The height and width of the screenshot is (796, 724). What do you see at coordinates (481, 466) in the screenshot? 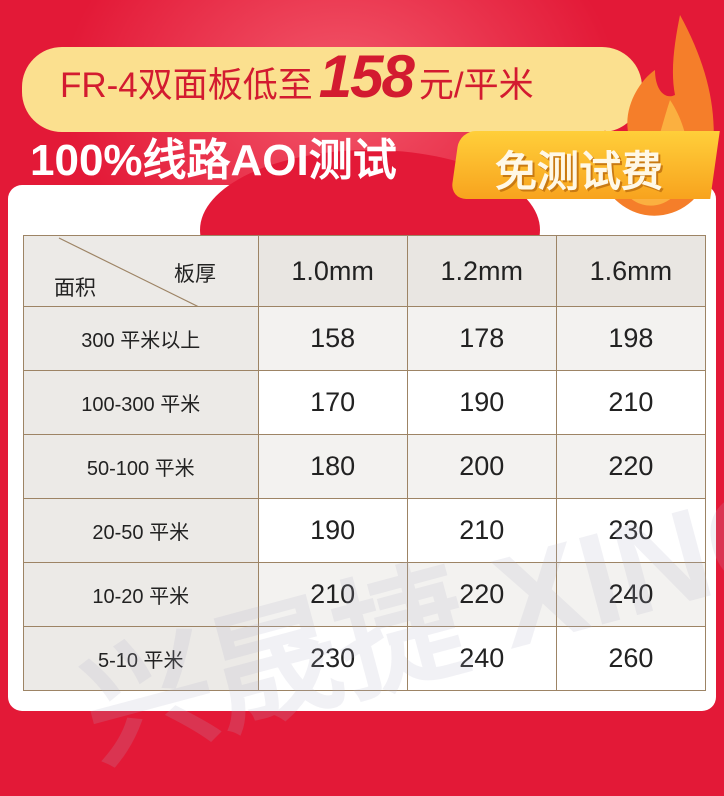
I see `price-cell: 200` at bounding box center [481, 466].